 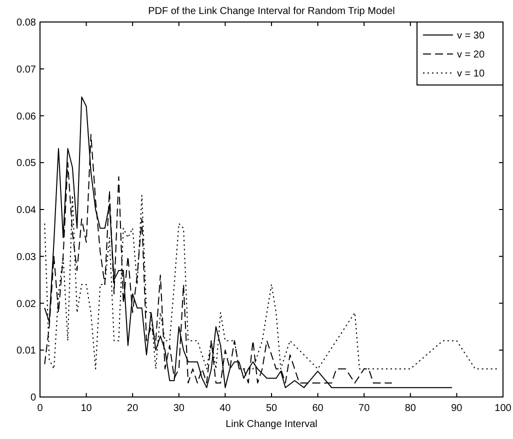 What do you see at coordinates (33, 398) in the screenshot?
I see `y-tick-label: 0` at bounding box center [33, 398].